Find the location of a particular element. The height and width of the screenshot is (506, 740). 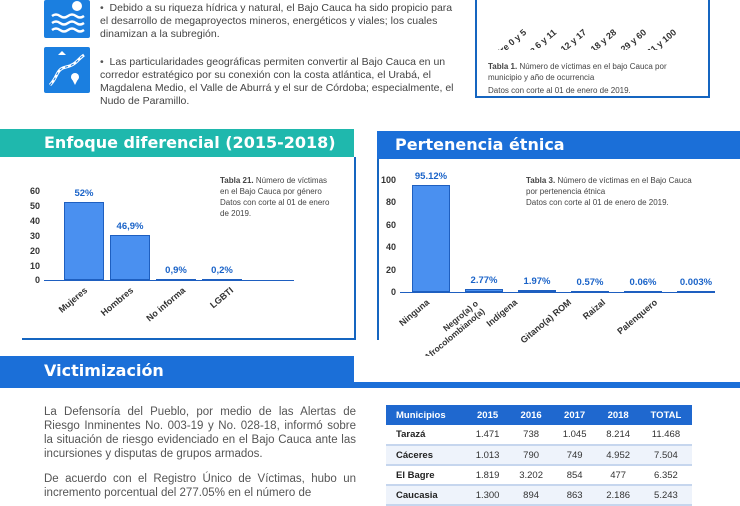

table-row: Tarazá 1.471 738 1.045 8.214 11.468 is located at coordinates (539, 435).